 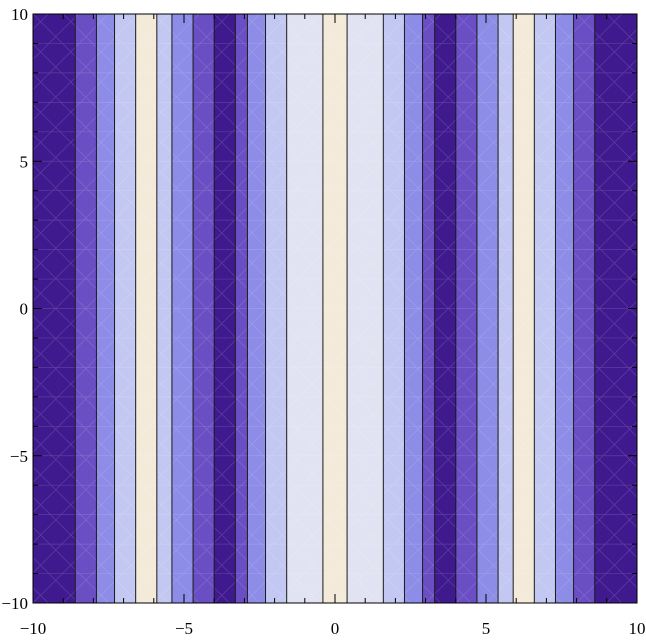 What do you see at coordinates (184, 628) in the screenshot?
I see `x-tick-label: −5` at bounding box center [184, 628].